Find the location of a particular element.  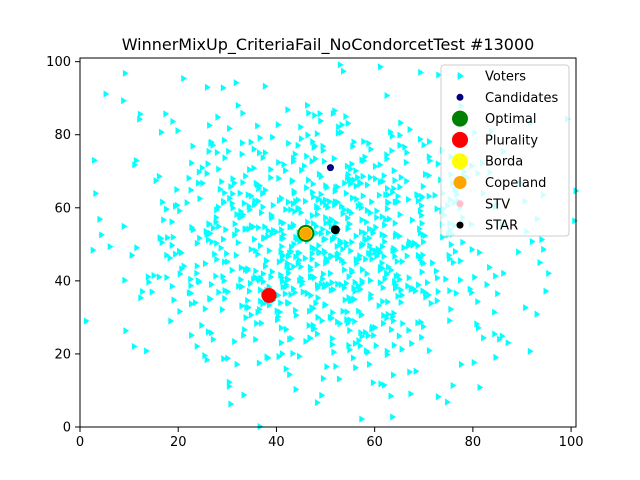

legend-label: Voters is located at coordinates (505, 77).